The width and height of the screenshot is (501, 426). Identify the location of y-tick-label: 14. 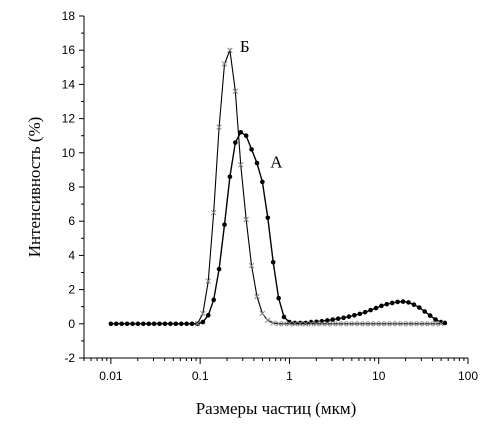
(69, 84).